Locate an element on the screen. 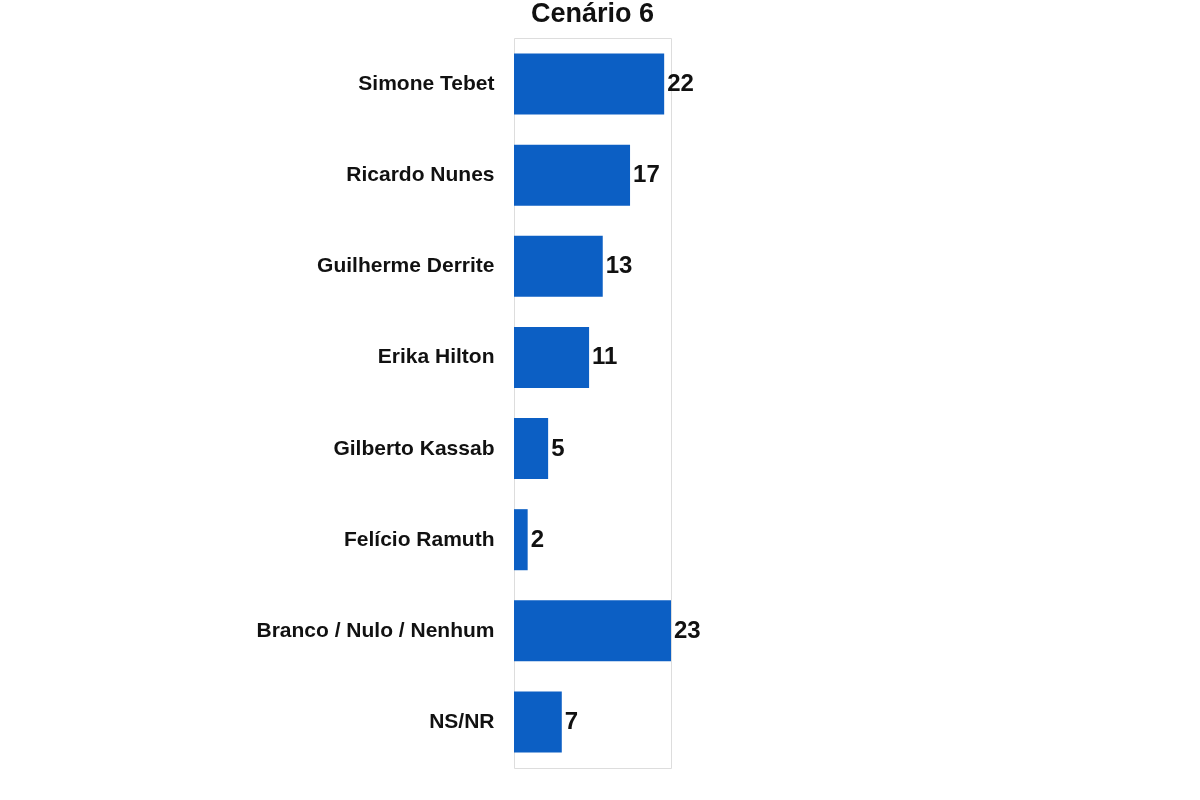 The image size is (1200, 800). data-label: 23 is located at coordinates (687, 629).